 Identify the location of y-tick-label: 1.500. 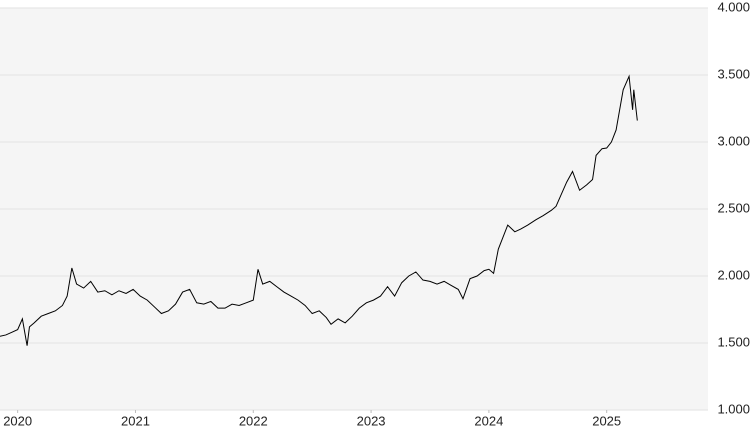
(733, 341).